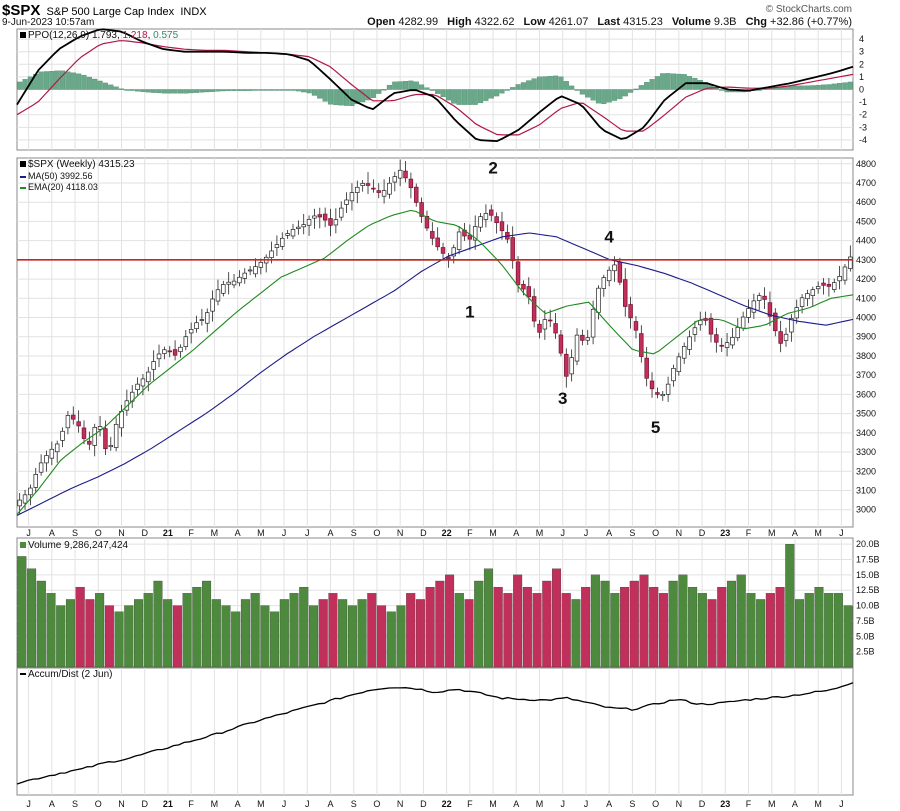 Image resolution: width=900 pixels, height=811 pixels. What do you see at coordinates (144, 533) in the screenshot?
I see `x-tick-label: D` at bounding box center [144, 533].